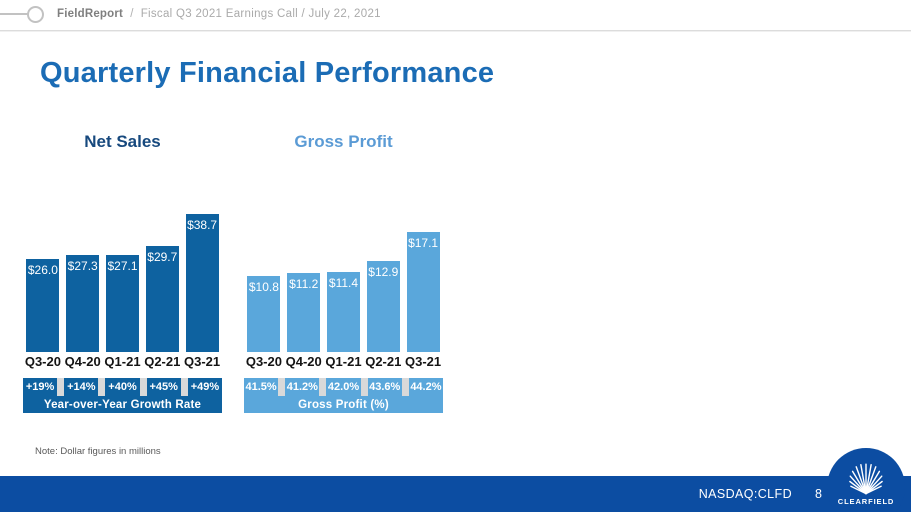 This screenshot has width=911, height=512. I want to click on gross-profit-margin-label: Gross Profit (%), so click(343, 404).